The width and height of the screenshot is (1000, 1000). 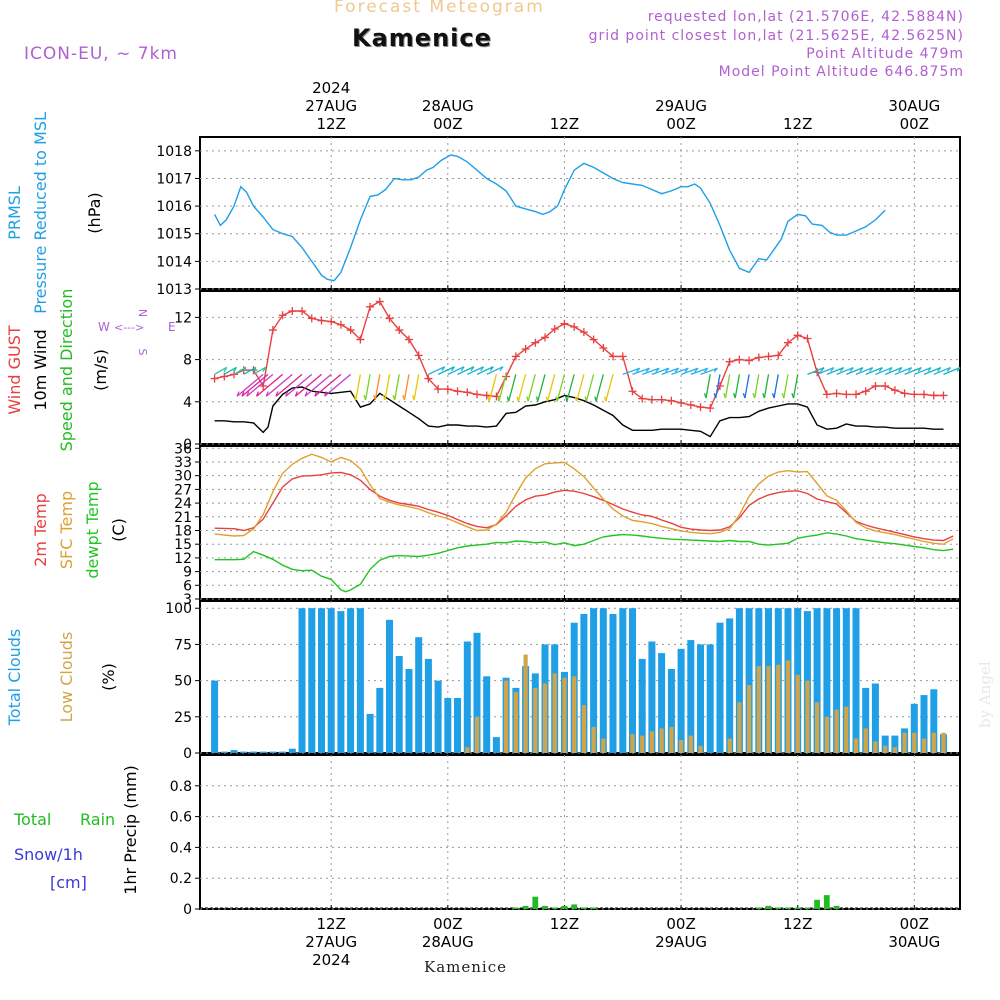 What do you see at coordinates (187, 754) in the screenshot?
I see `clouds-tick-label: 0` at bounding box center [187, 754].